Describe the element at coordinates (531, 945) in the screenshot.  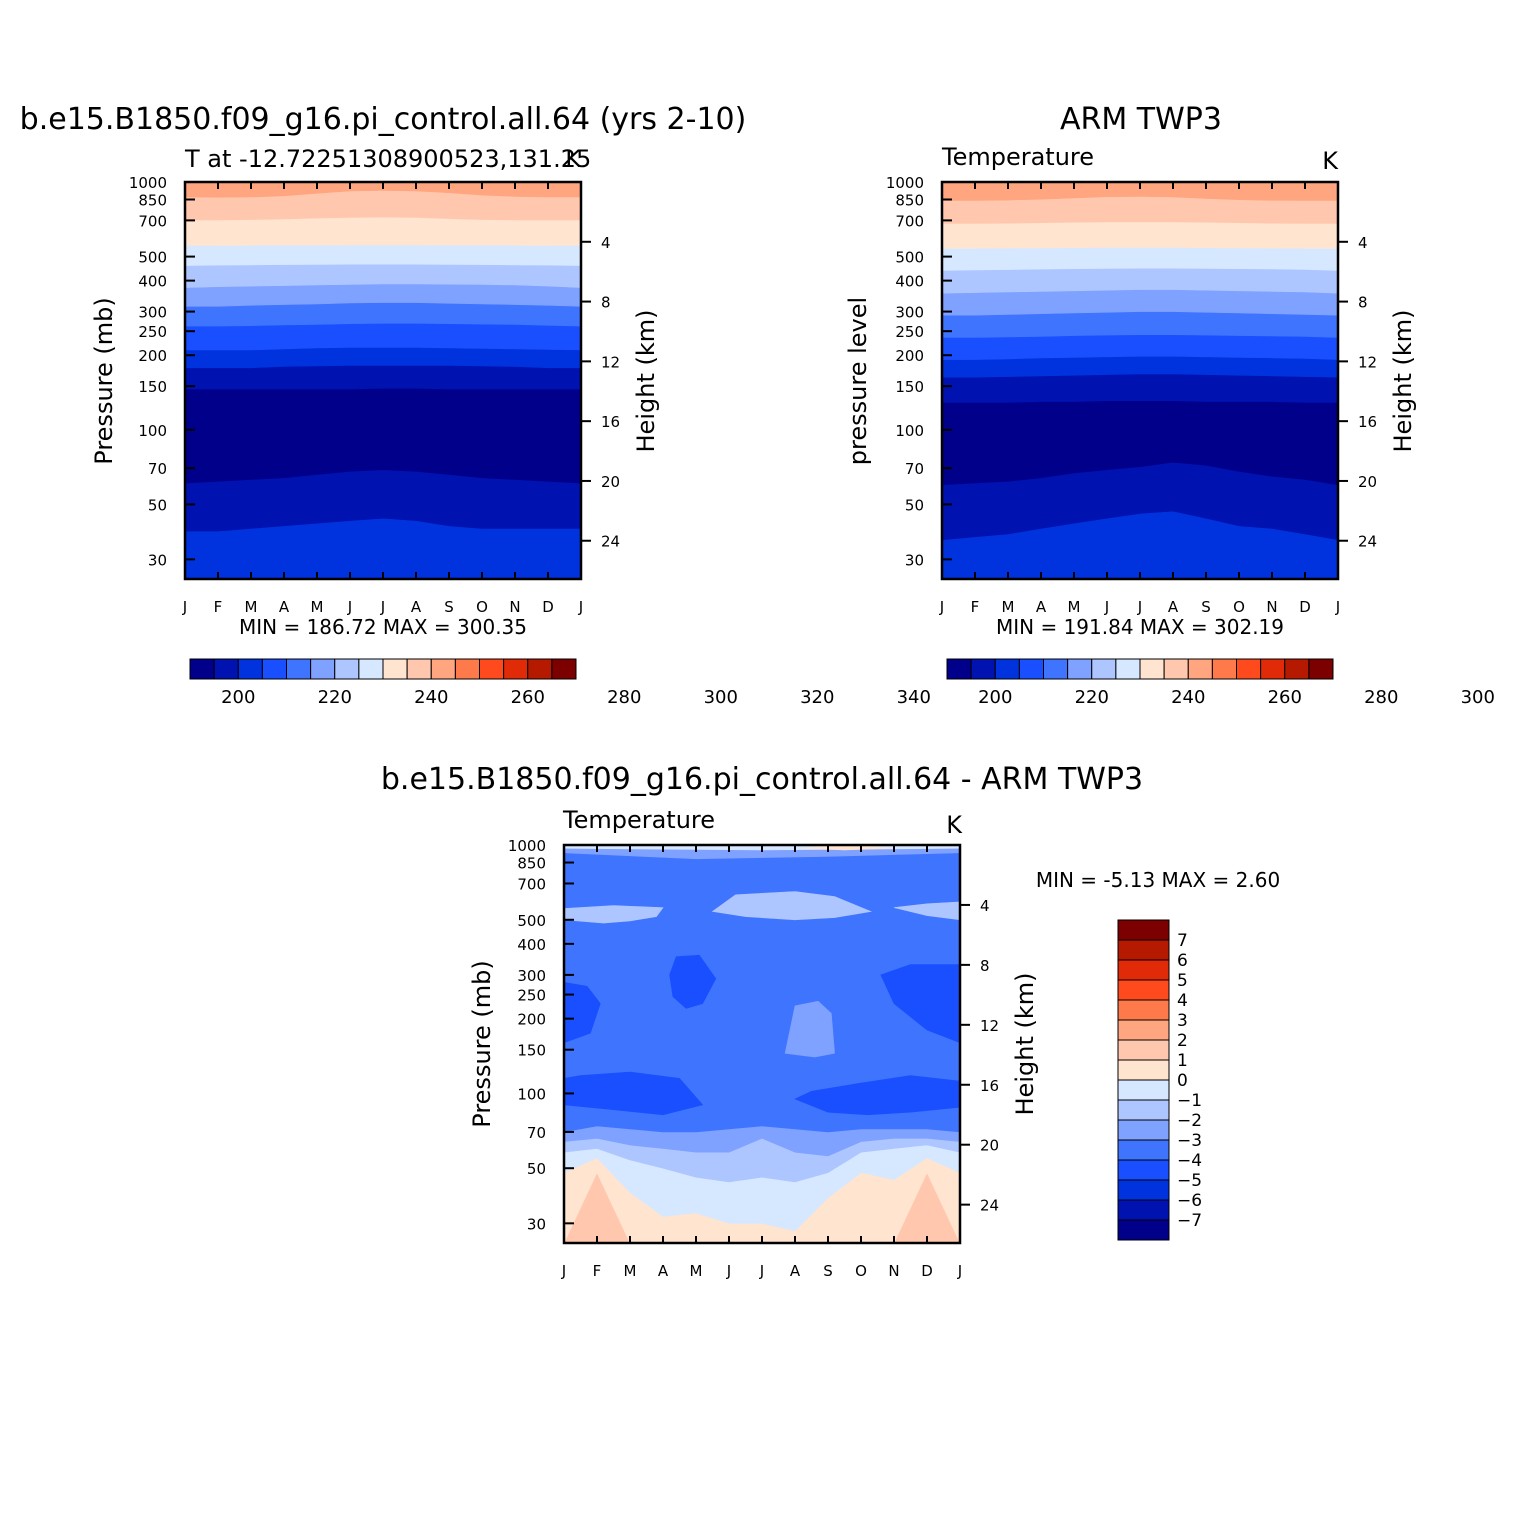
I see `pressure-label: 400` at that location.